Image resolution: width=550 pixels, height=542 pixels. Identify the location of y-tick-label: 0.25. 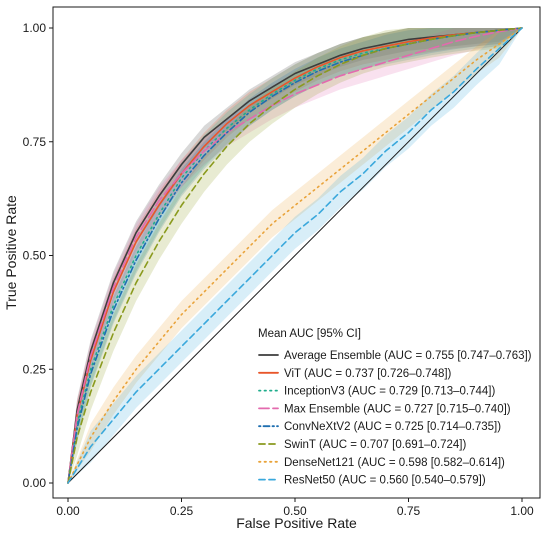
(35, 369).